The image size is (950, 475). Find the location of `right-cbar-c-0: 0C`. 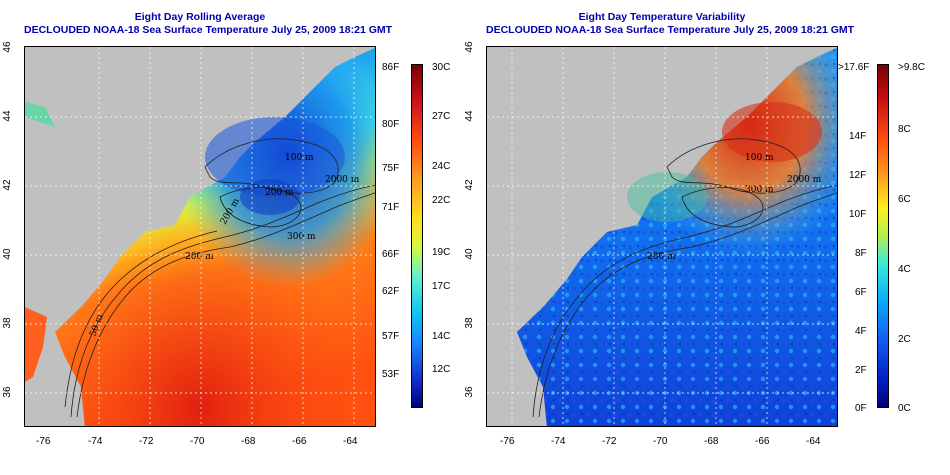

right-cbar-c-0: 0C is located at coordinates (904, 408).